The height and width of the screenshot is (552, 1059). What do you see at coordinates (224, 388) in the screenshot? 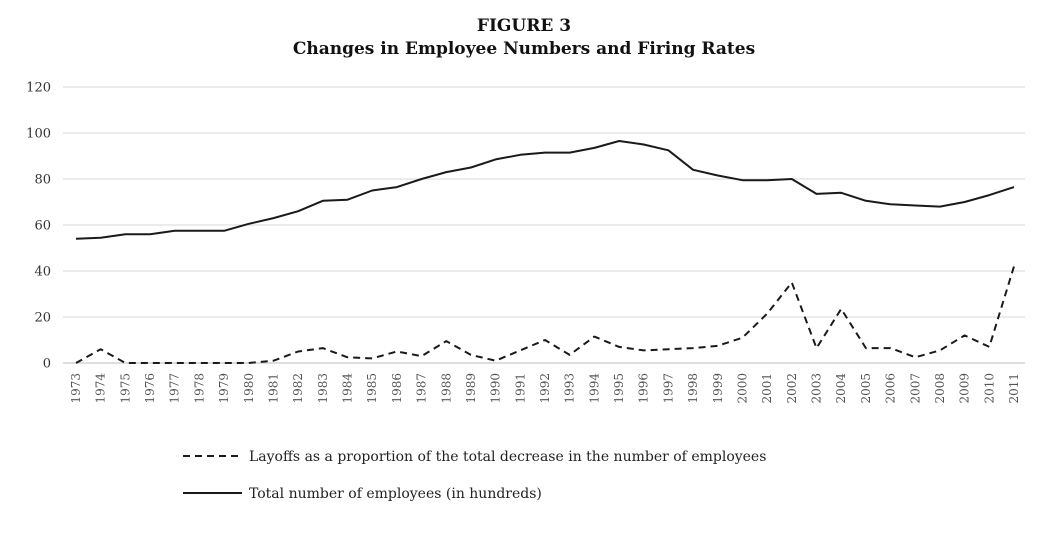
I see `x-tick-label: 1979` at bounding box center [224, 388].